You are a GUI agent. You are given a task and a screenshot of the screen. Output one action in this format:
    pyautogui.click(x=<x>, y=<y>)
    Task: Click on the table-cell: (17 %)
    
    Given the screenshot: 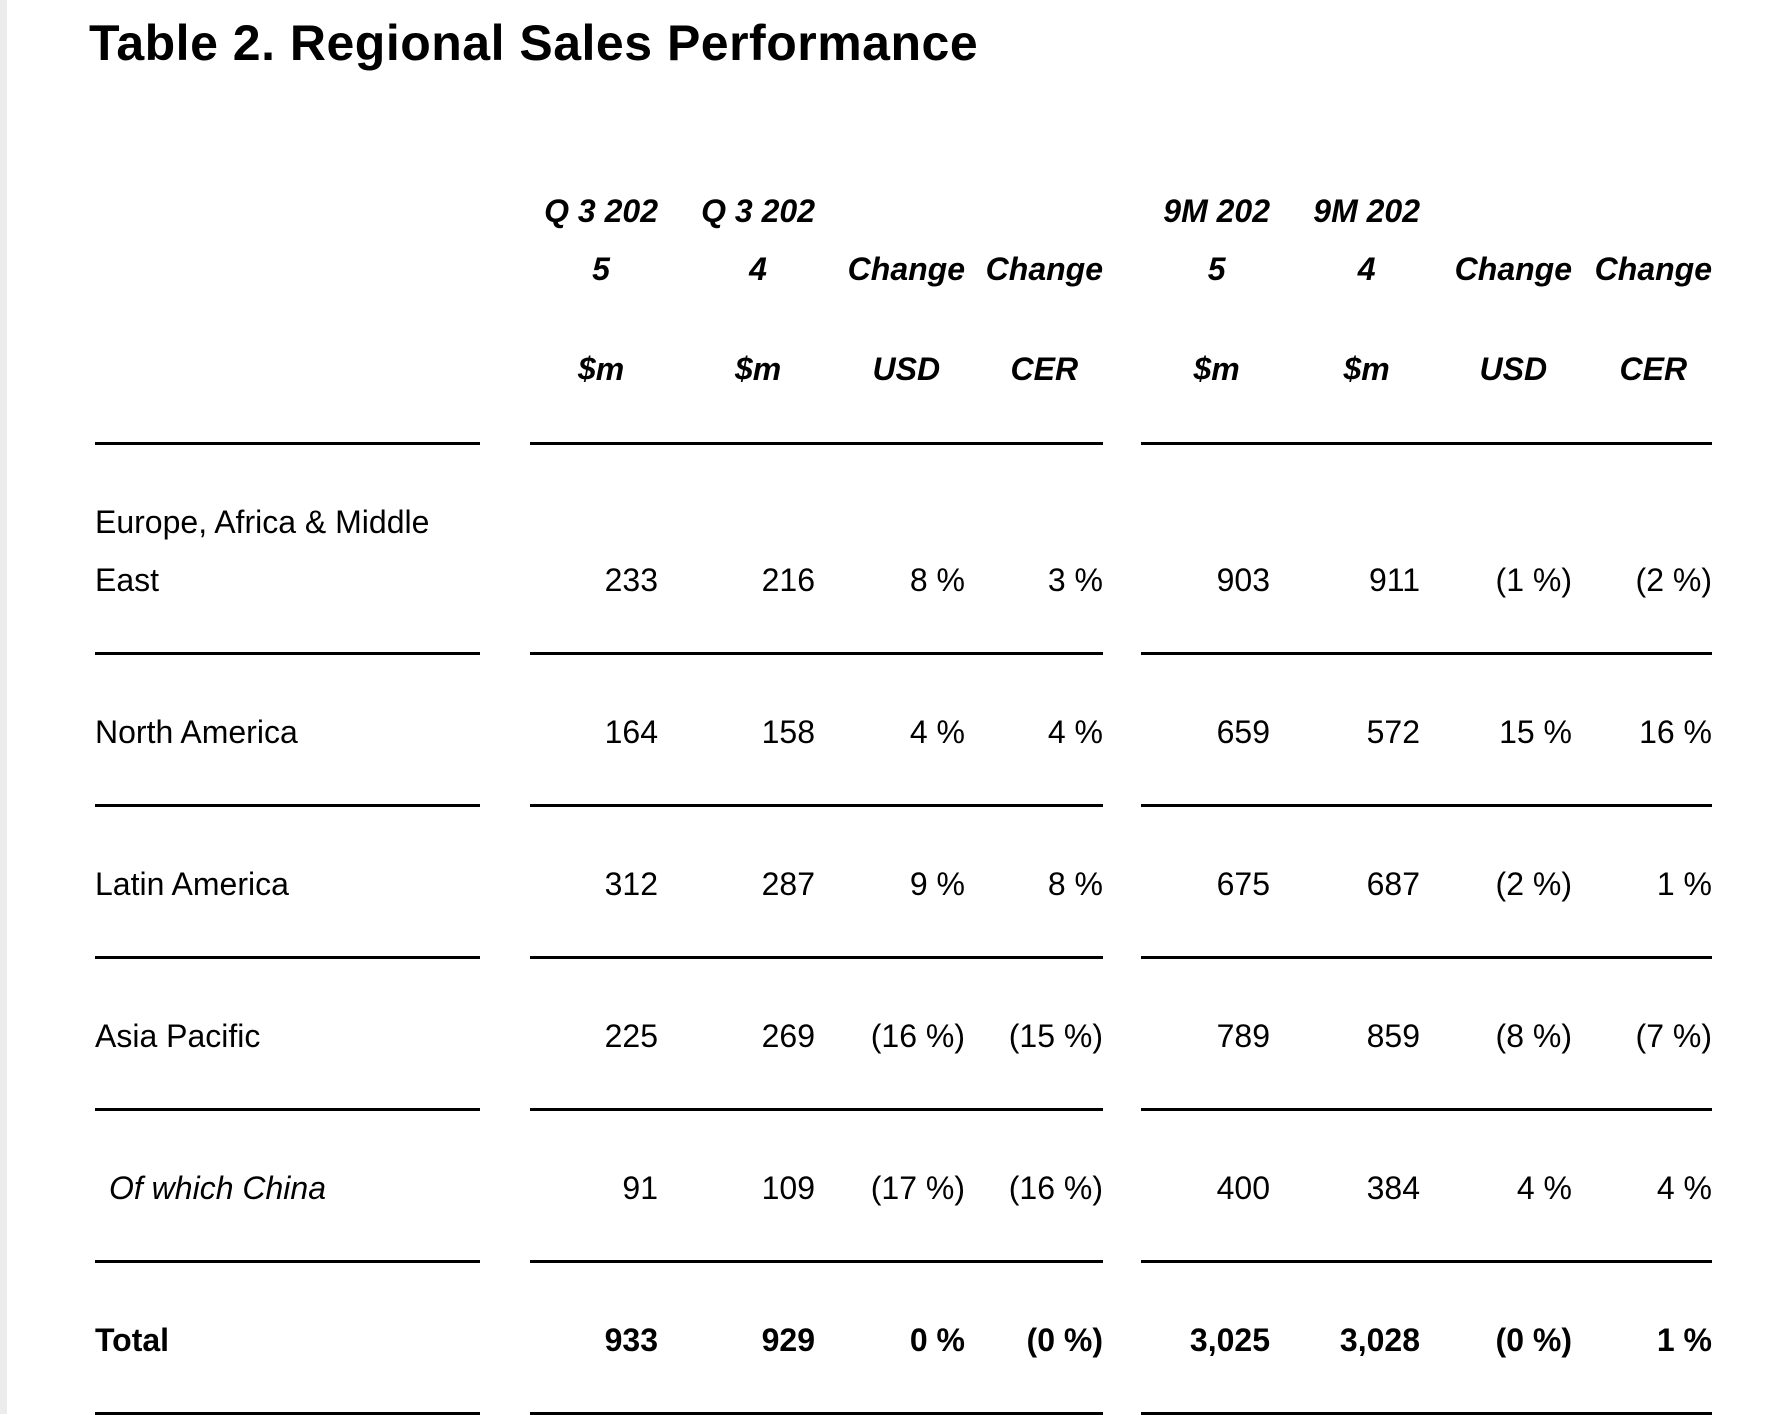 What is the action you would take?
    pyautogui.click(x=890, y=1186)
    